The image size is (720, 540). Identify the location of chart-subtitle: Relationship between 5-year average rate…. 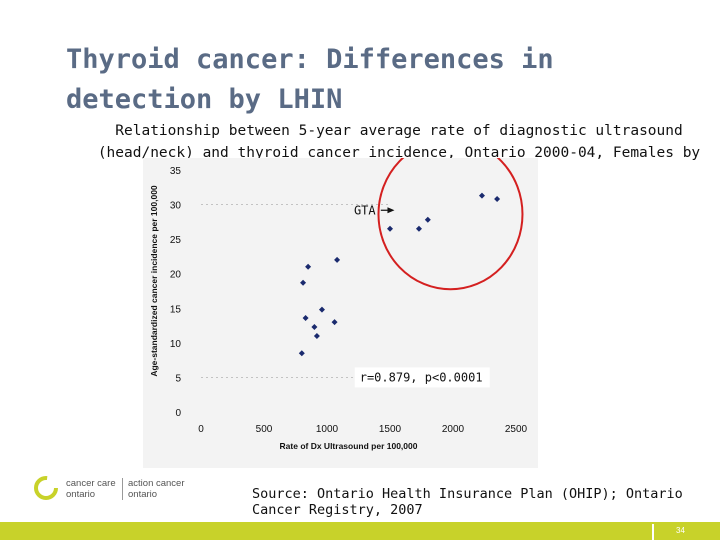
(399, 142).